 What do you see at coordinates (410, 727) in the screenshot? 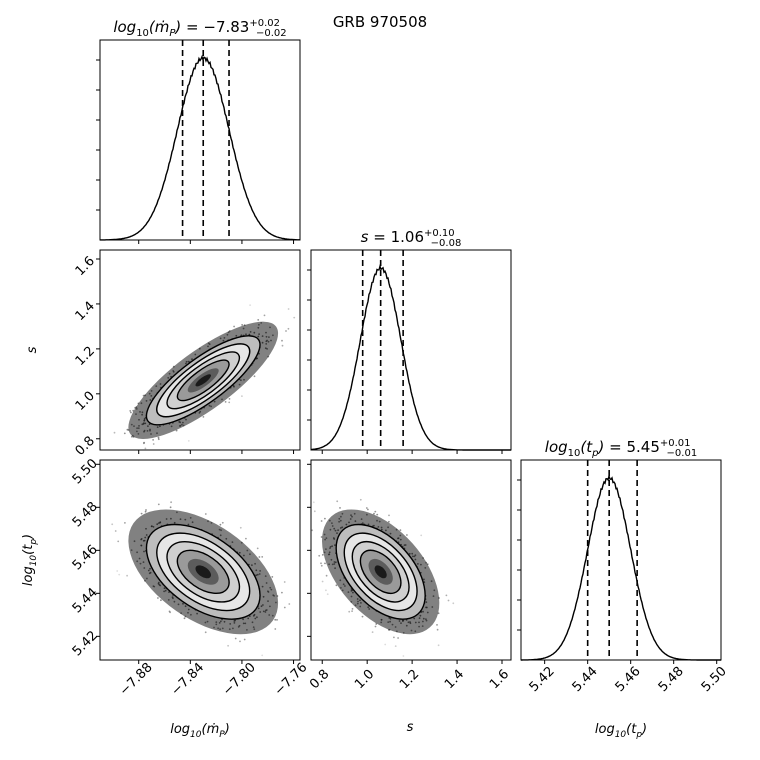
I see `xlabel-s: s` at bounding box center [410, 727].